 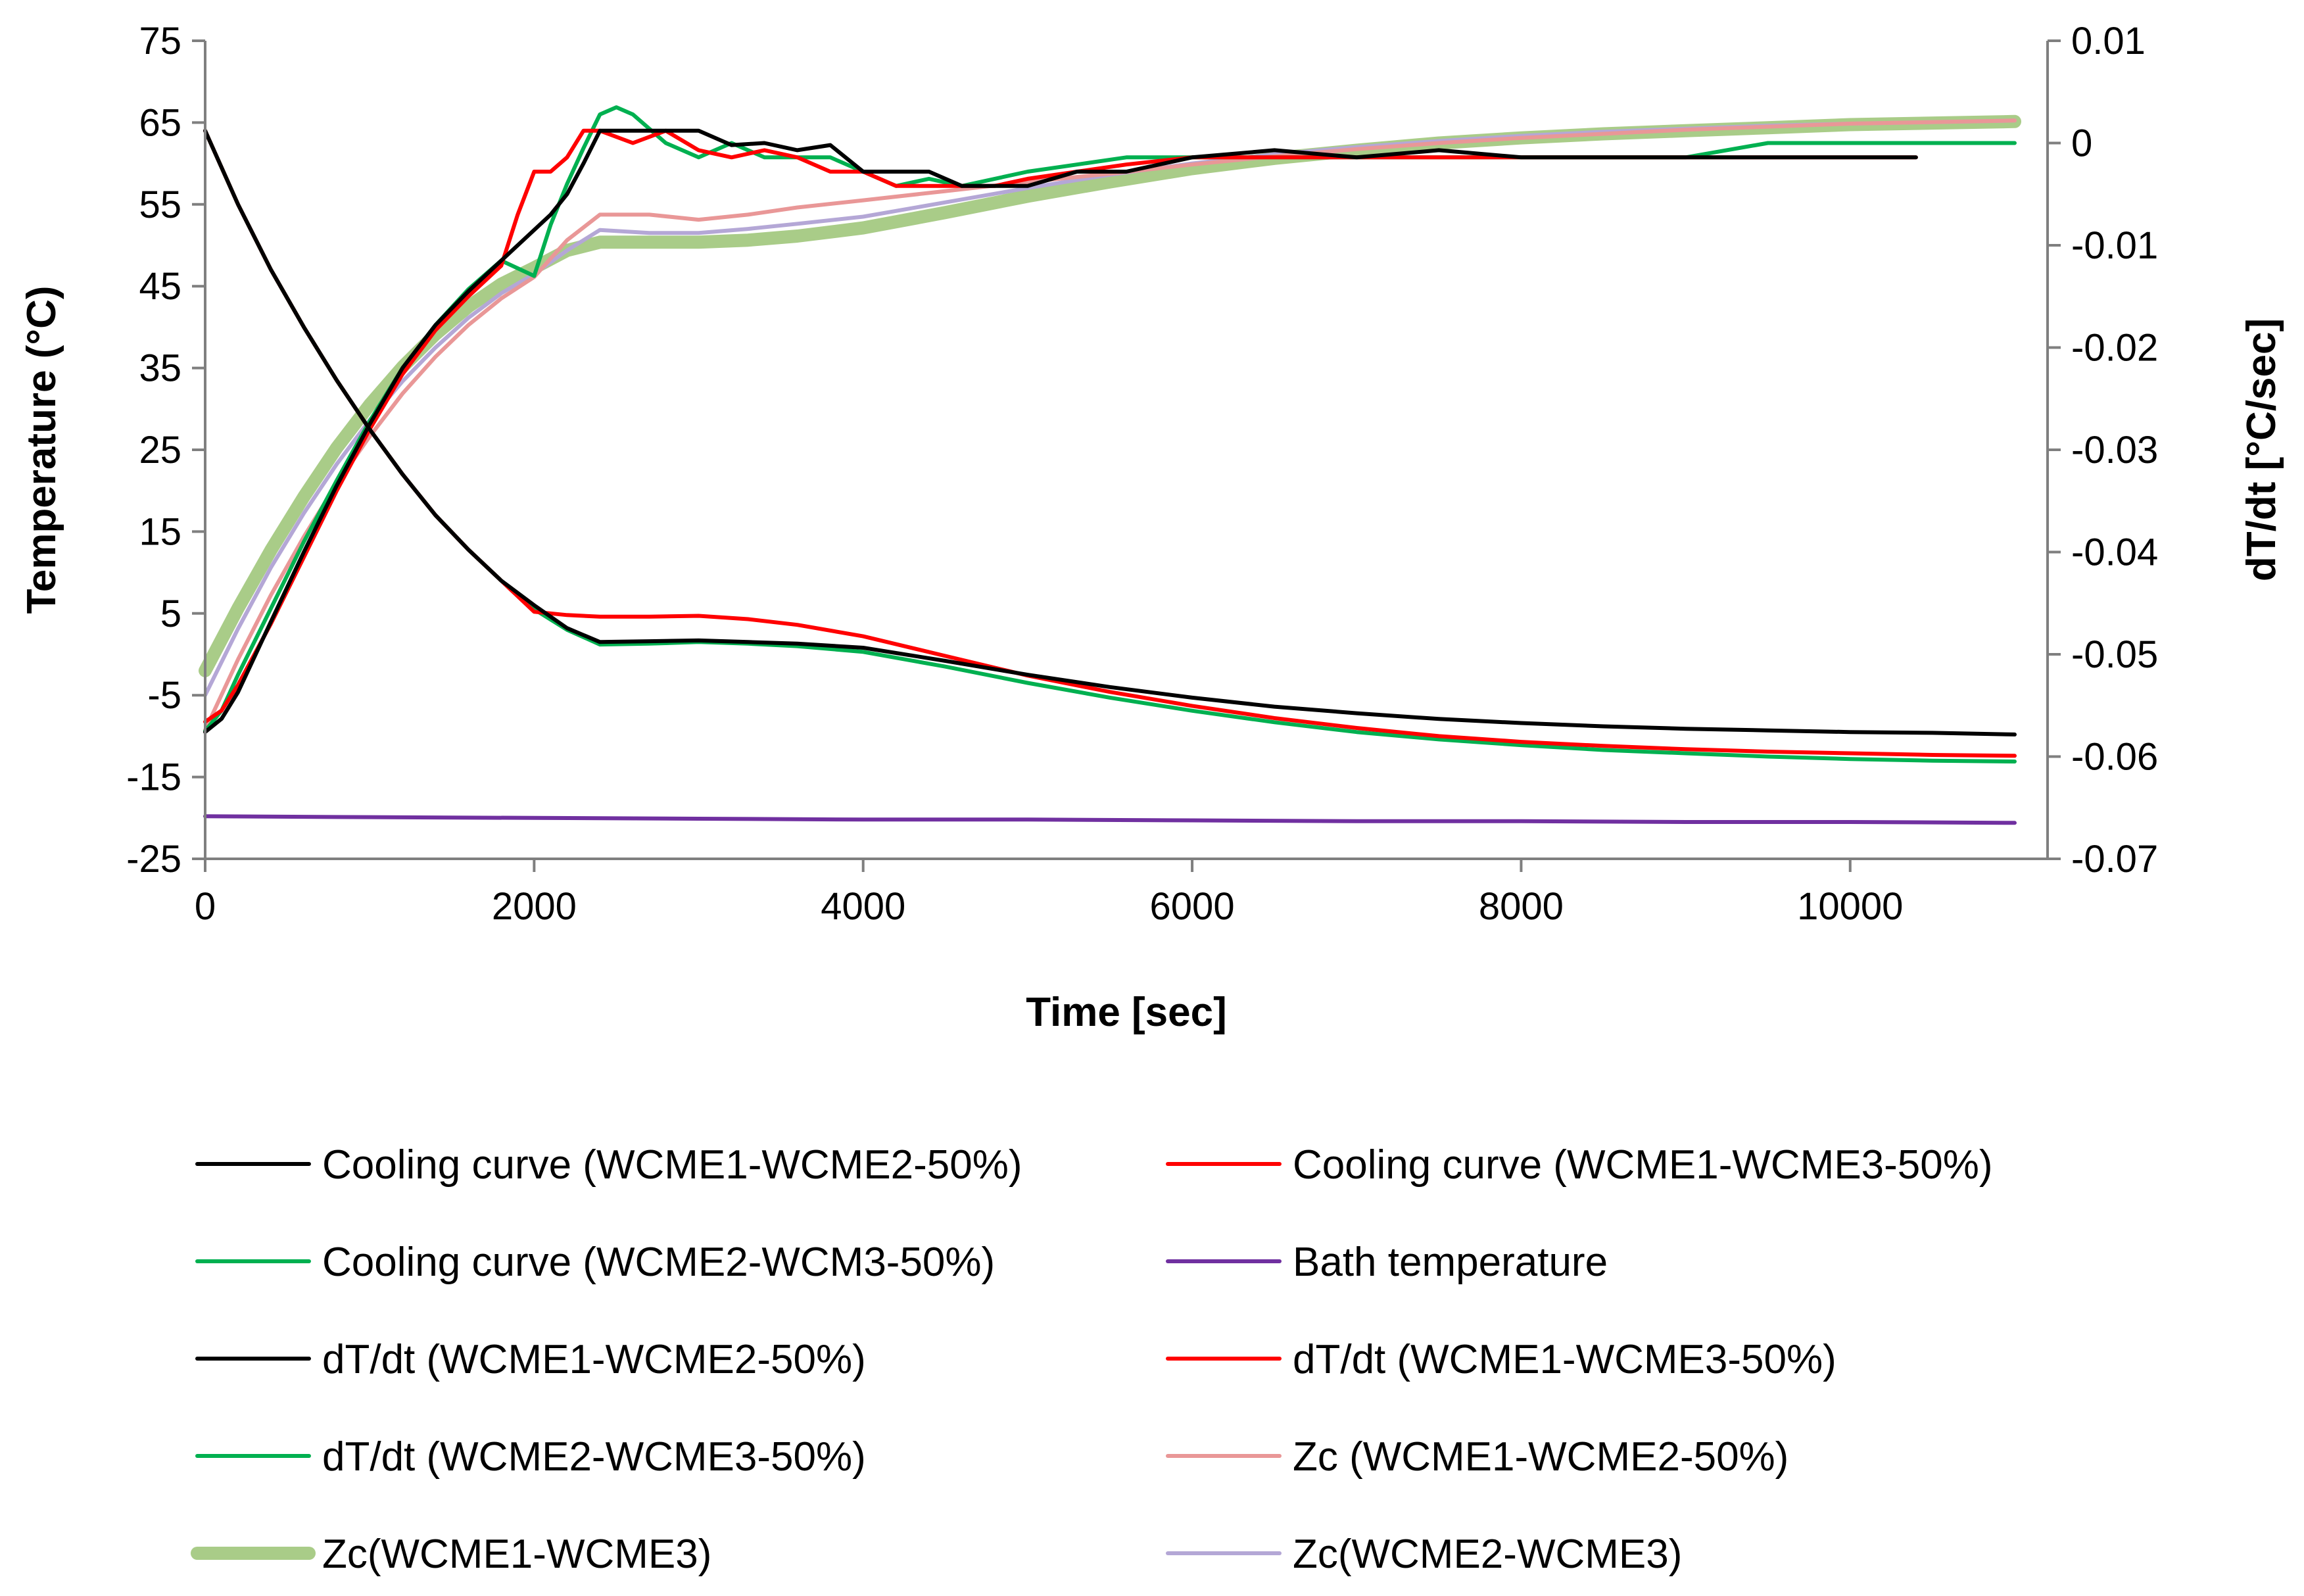 What do you see at coordinates (160, 204) in the screenshot?
I see `y-left-tick-label: 55` at bounding box center [160, 204].